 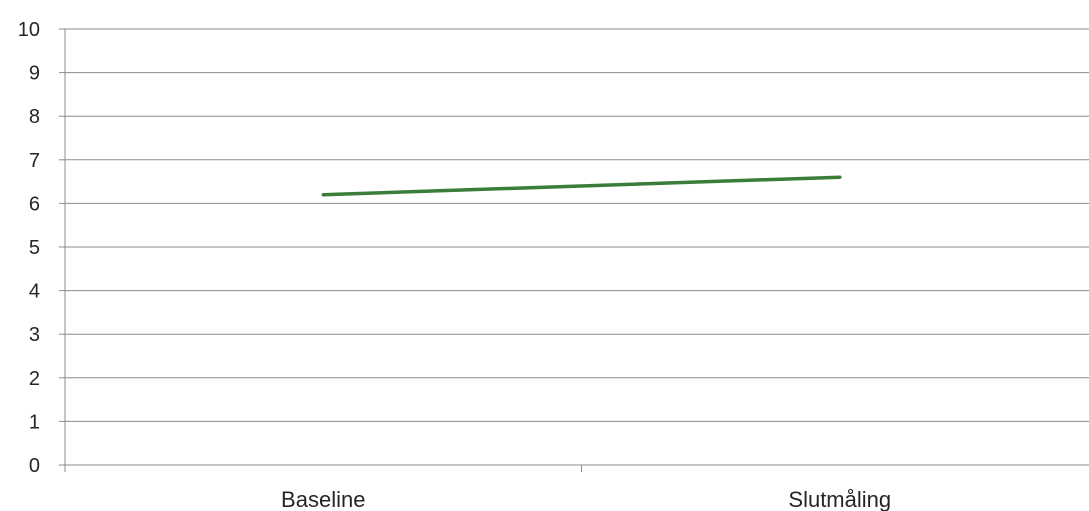 What do you see at coordinates (34, 335) in the screenshot?
I see `y-tick-label: 3` at bounding box center [34, 335].